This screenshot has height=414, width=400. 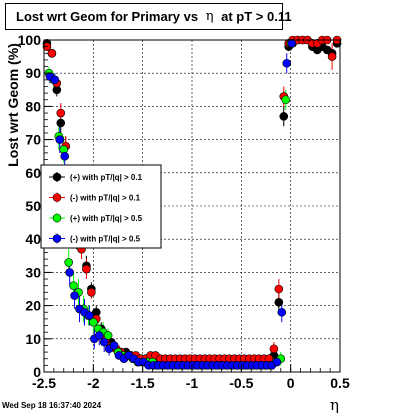 What do you see at coordinates (105, 198) in the screenshot?
I see `legend-label: (-) with pT/|q| > 0.1` at bounding box center [105, 198].